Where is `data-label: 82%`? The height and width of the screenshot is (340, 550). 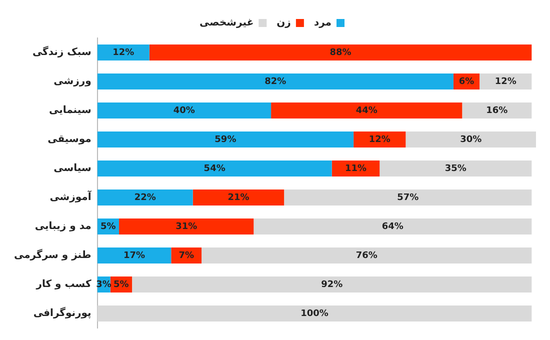
data-label: 82% is located at coordinates (275, 81).